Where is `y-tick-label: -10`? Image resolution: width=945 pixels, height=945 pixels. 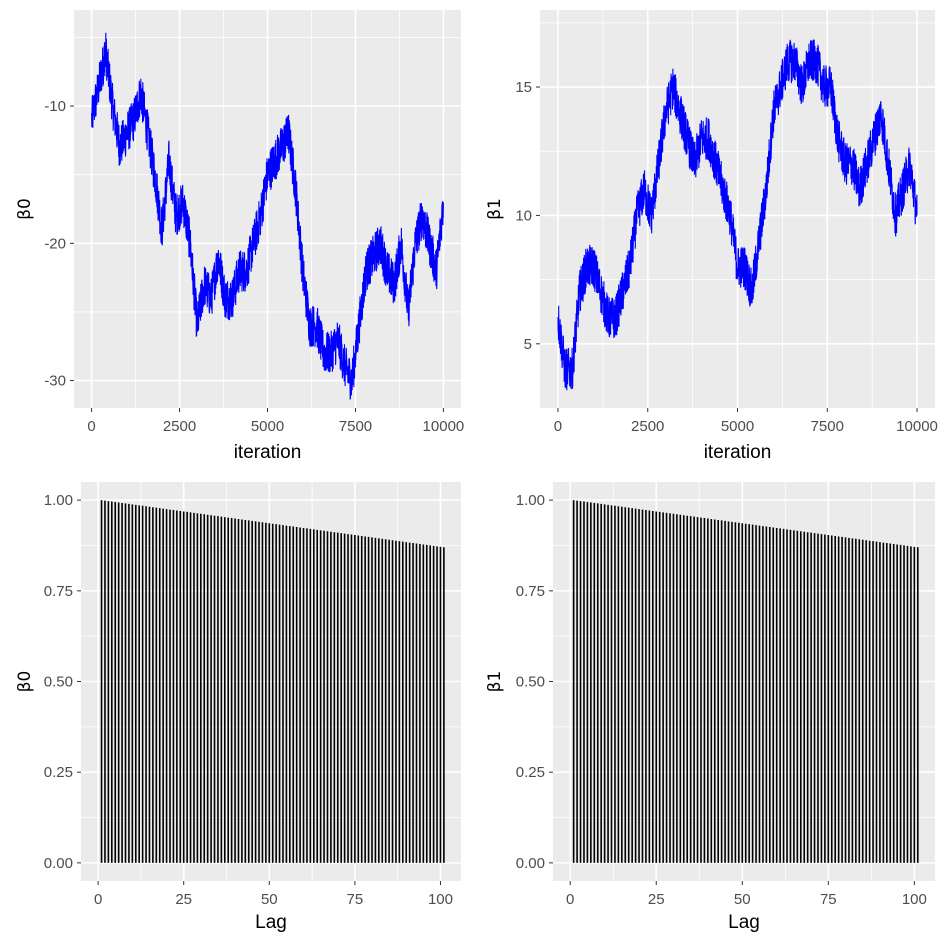 y-tick-label: -10 is located at coordinates (55, 106).